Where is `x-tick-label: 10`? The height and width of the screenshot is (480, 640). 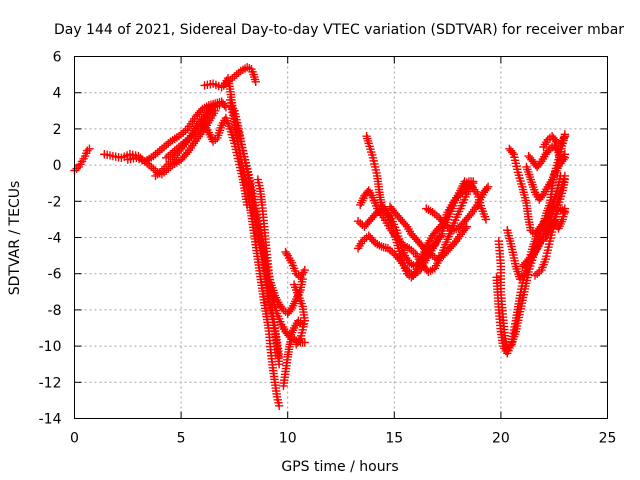 x-tick-label: 10 is located at coordinates (288, 439).